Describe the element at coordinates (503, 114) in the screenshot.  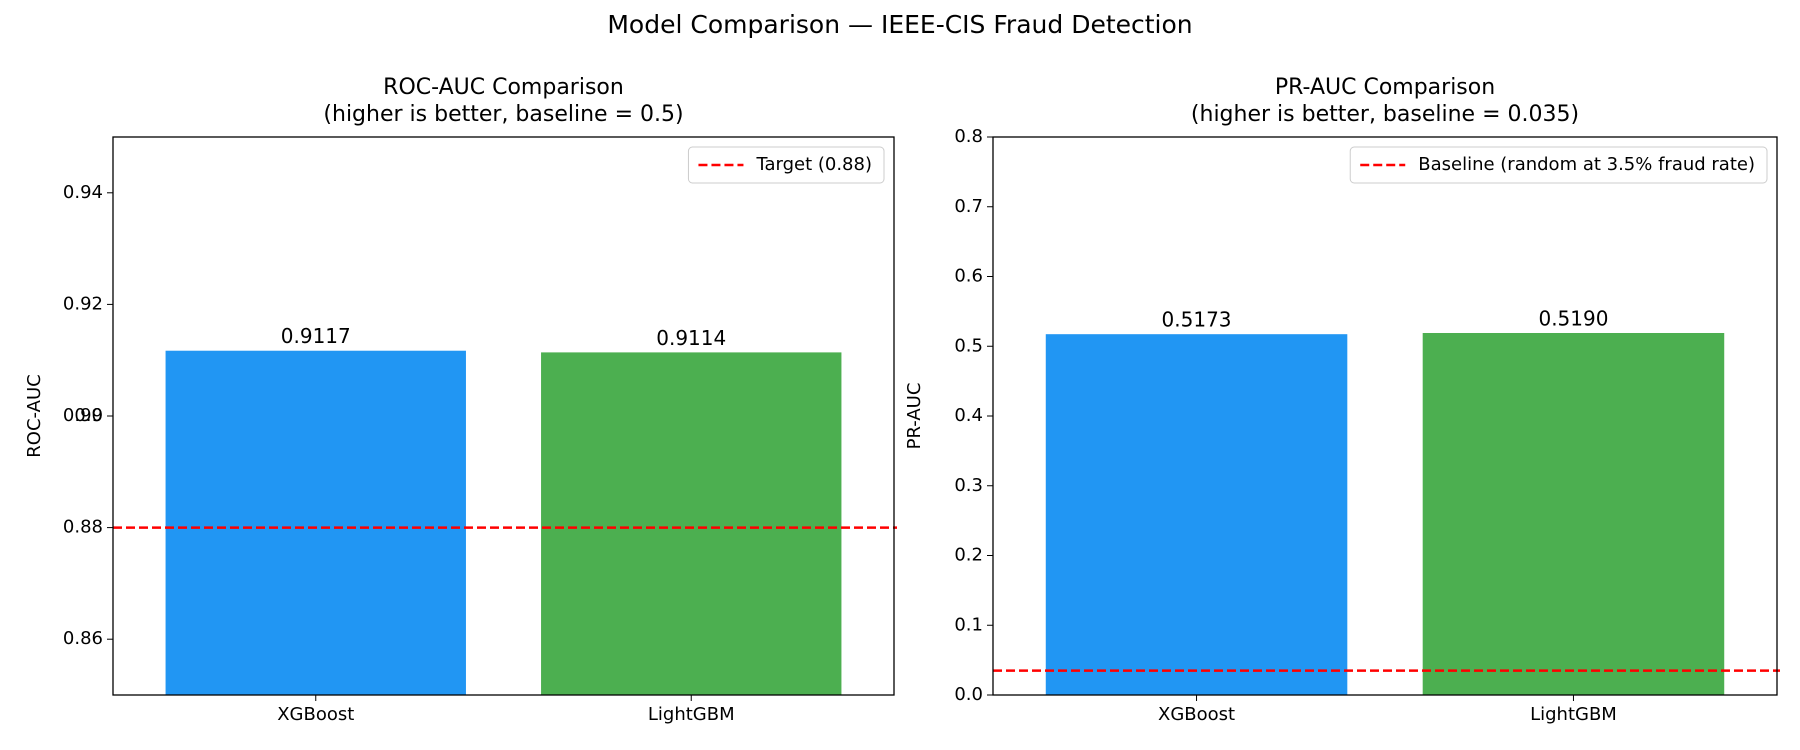
I see `chart-subtitle: (higher is better, baseline = 0.5)` at that location.